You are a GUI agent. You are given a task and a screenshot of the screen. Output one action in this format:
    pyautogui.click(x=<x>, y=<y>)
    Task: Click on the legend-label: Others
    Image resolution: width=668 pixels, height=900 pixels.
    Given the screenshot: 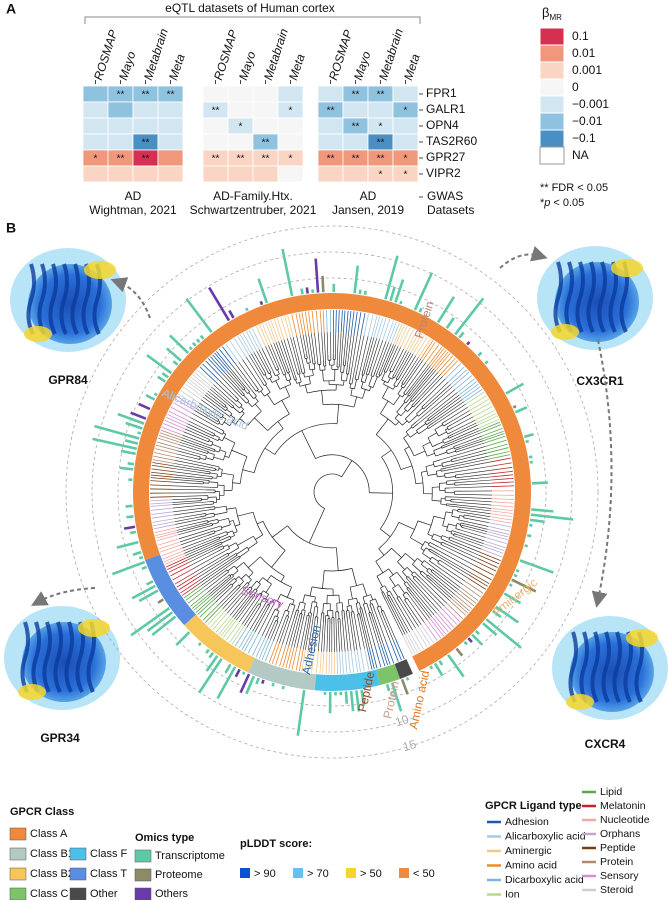 What is the action you would take?
    pyautogui.click(x=172, y=894)
    